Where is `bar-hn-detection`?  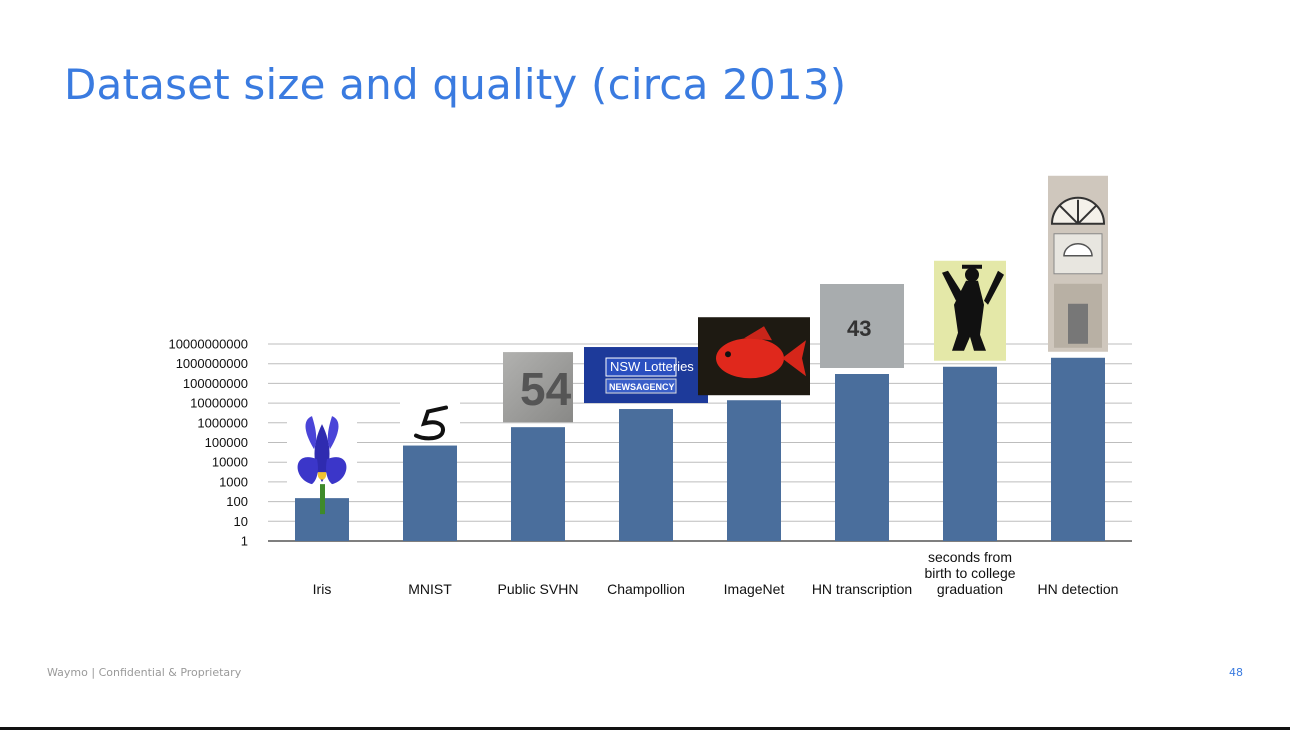
bar-hn-detection is located at coordinates (1078, 449).